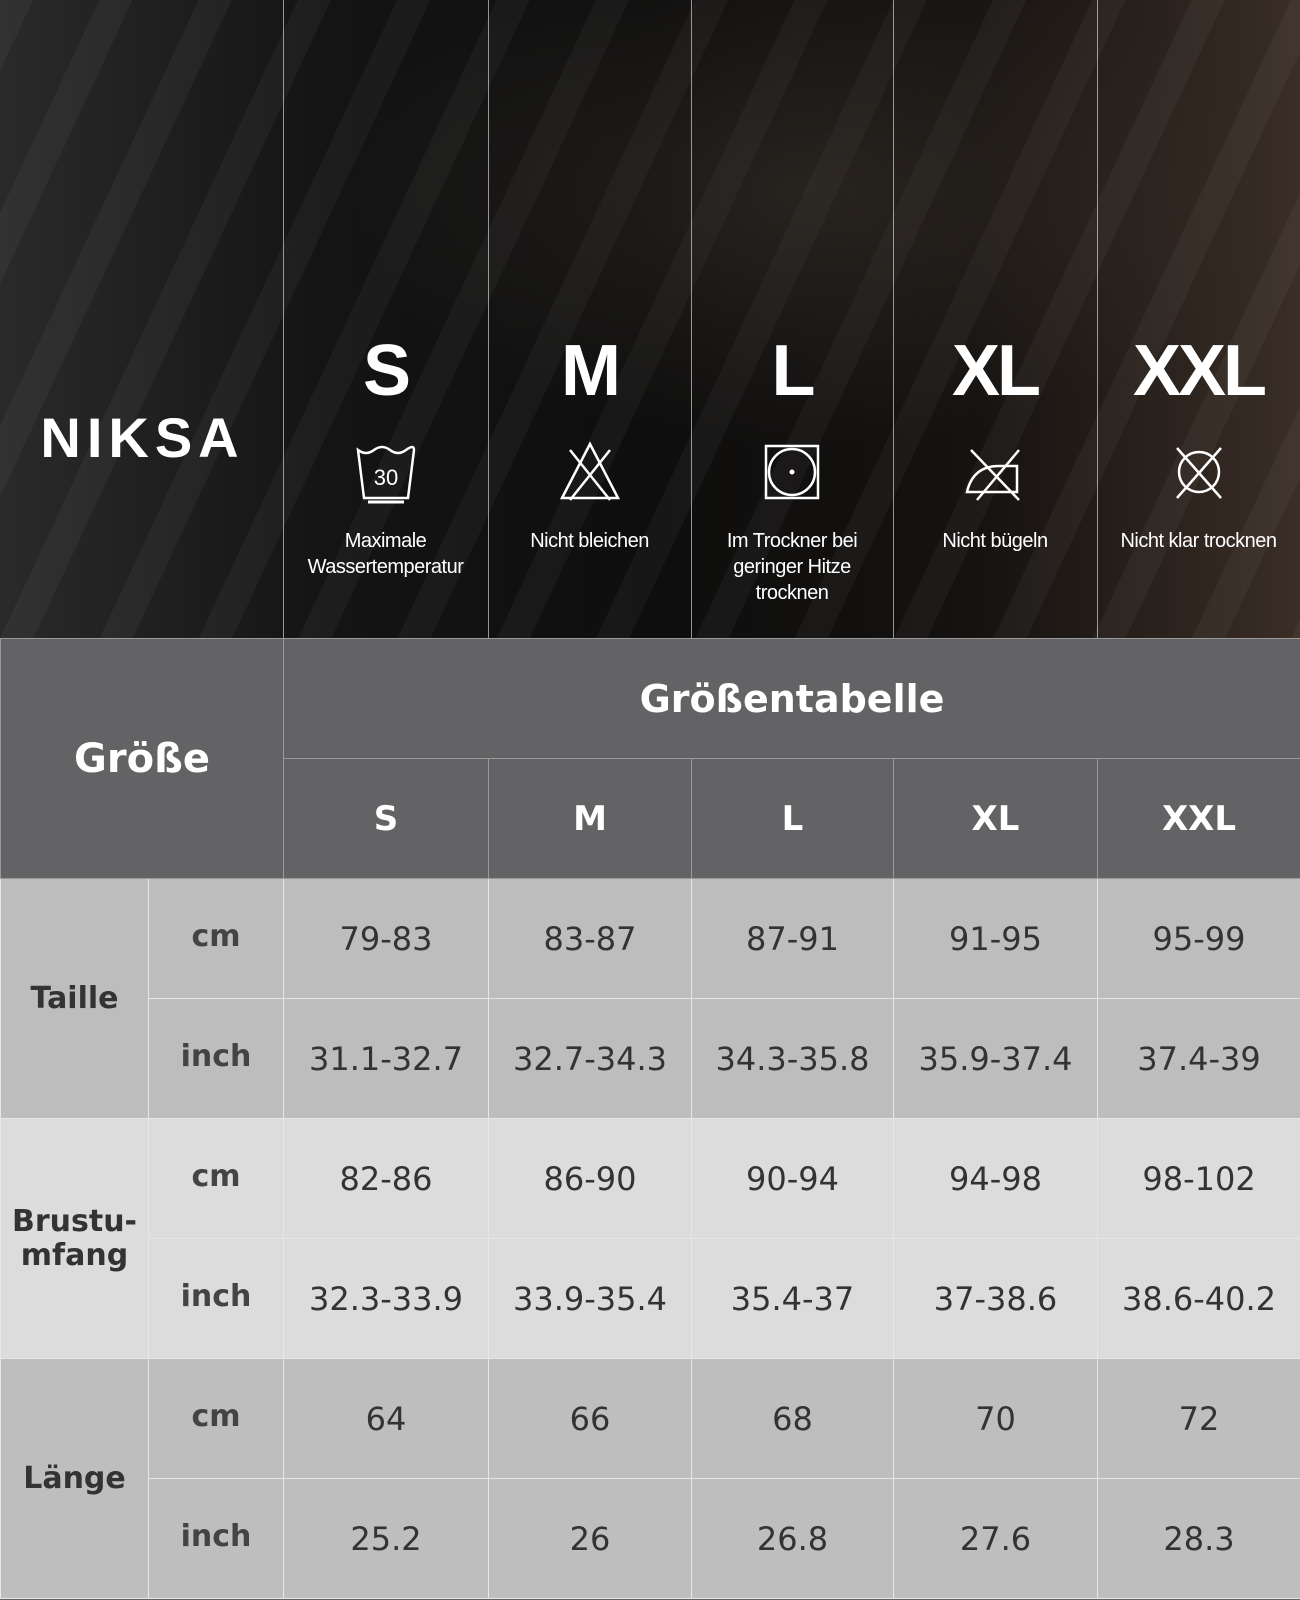  I want to click on table-title: Größentabelle, so click(791, 698).